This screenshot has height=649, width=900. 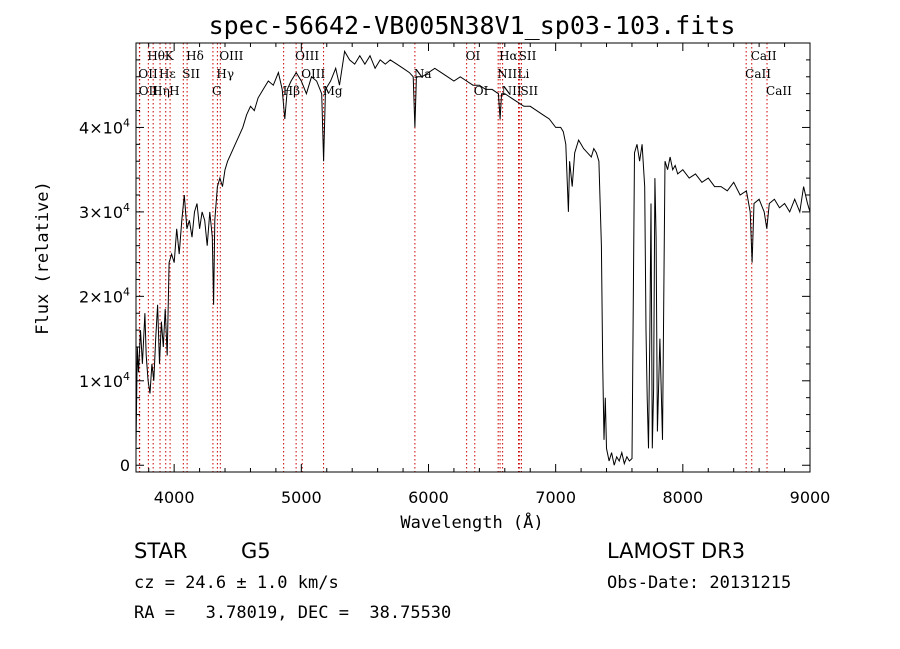 What do you see at coordinates (528, 56) in the screenshot?
I see `line-marker-label-7: SII` at bounding box center [528, 56].